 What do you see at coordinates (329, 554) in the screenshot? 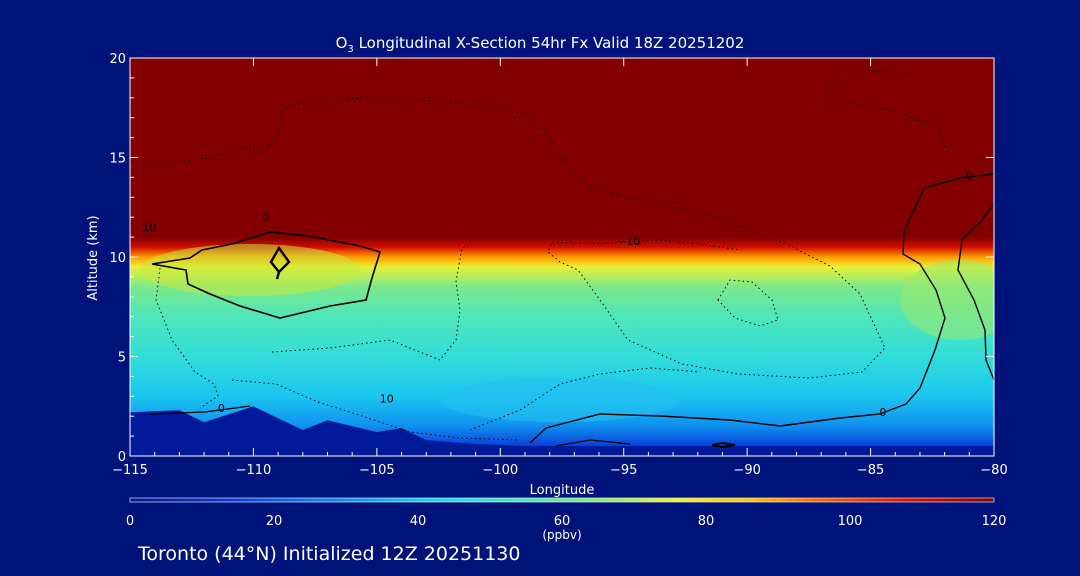
I see `footer-caption: Toronto (44°N) Initialized 12Z 20251130` at bounding box center [329, 554].